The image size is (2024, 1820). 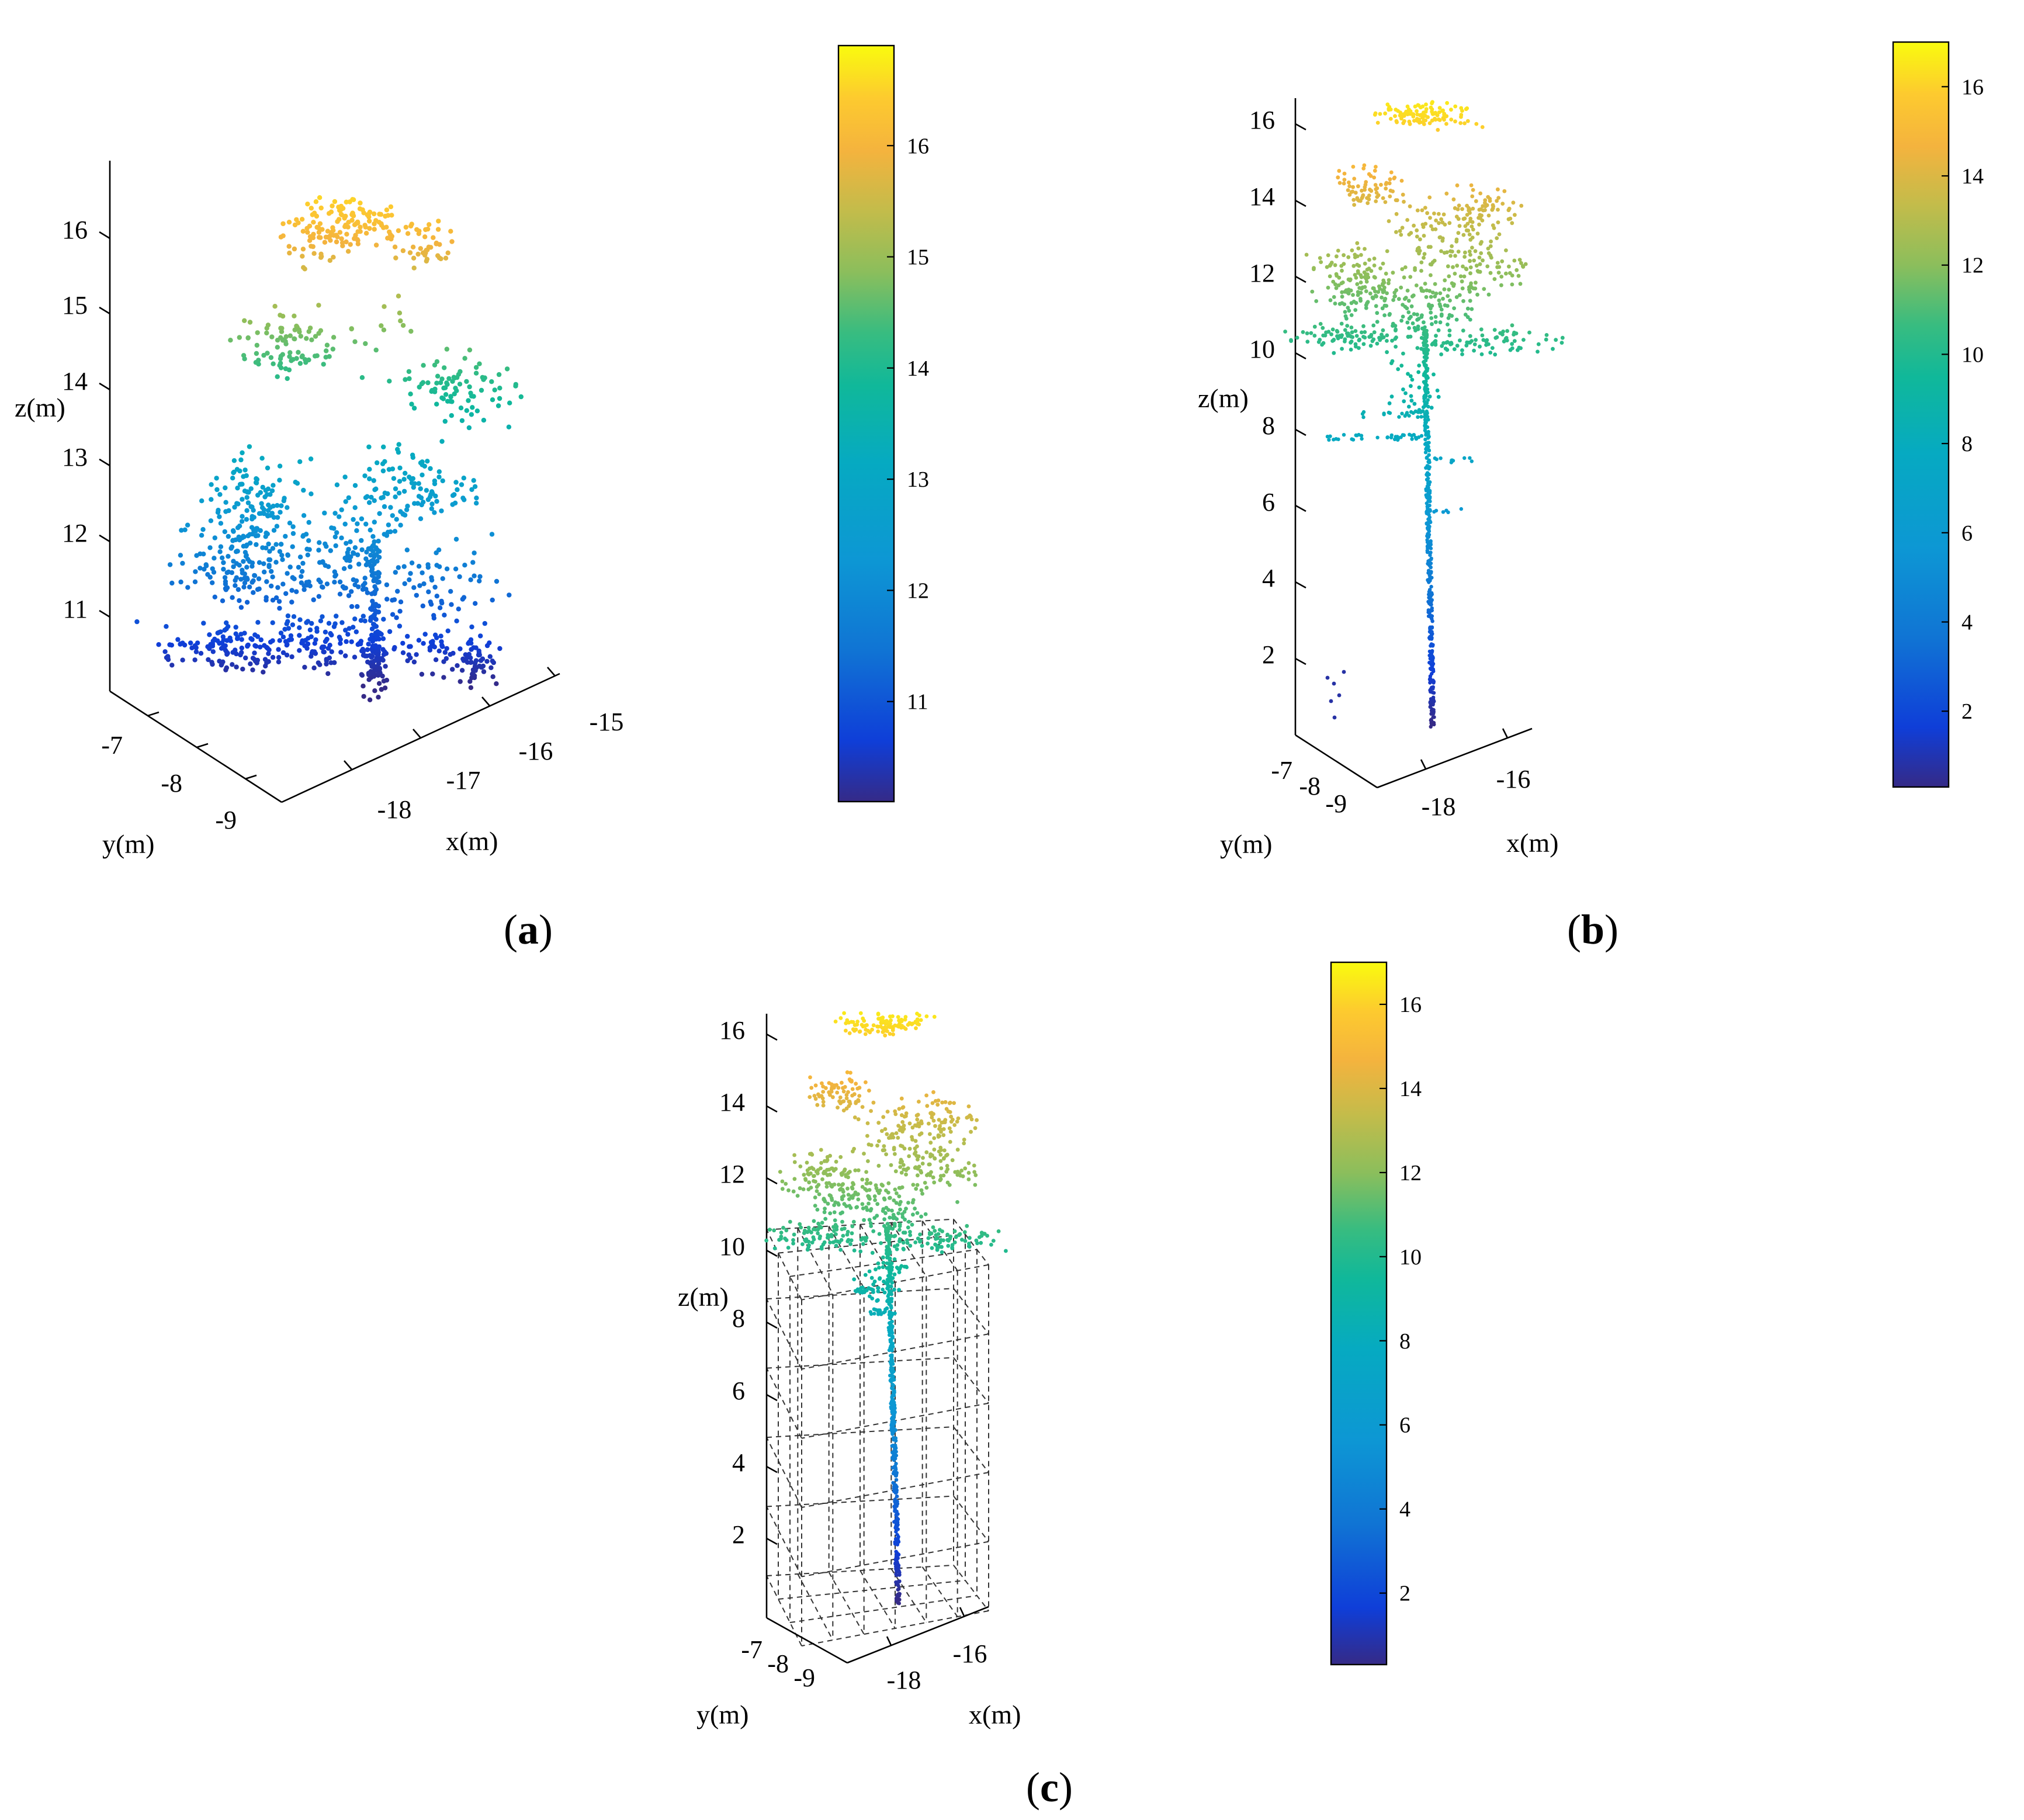 I want to click on x-tick-label: -16, so click(x=536, y=751).